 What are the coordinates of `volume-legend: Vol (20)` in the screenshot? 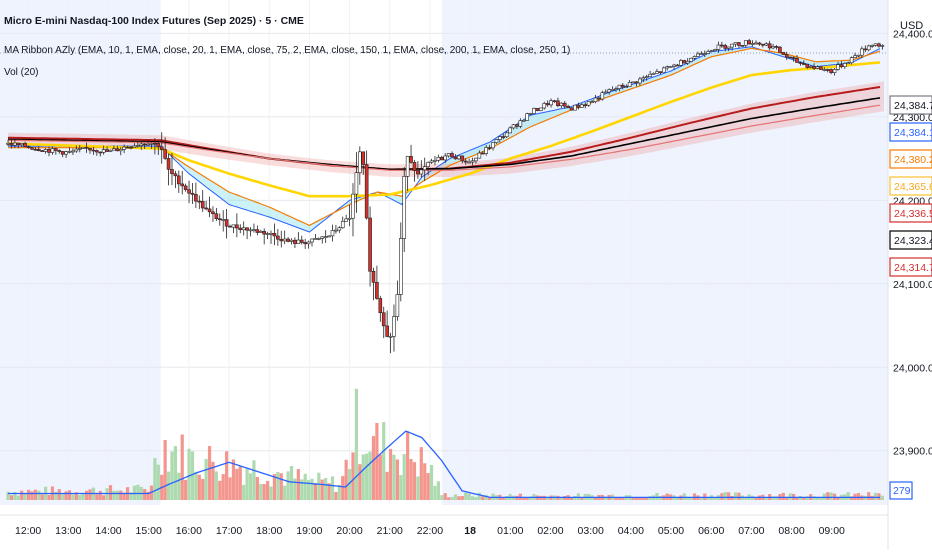 It's located at (21, 72).